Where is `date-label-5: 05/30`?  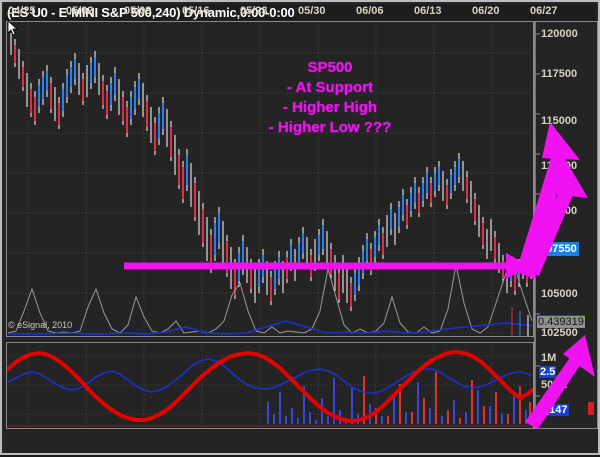
date-label-5: 05/30 is located at coordinates (312, 11).